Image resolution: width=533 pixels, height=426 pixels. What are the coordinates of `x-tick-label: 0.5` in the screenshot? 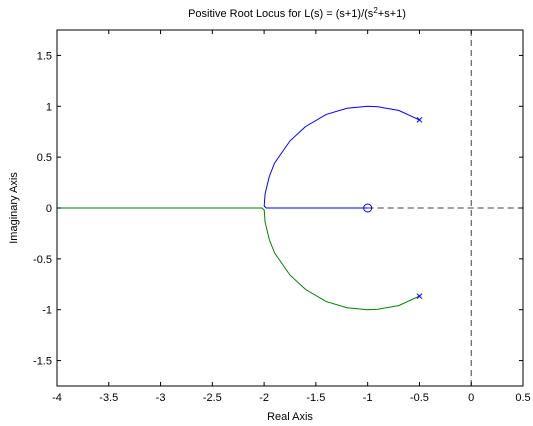 It's located at (522, 398).